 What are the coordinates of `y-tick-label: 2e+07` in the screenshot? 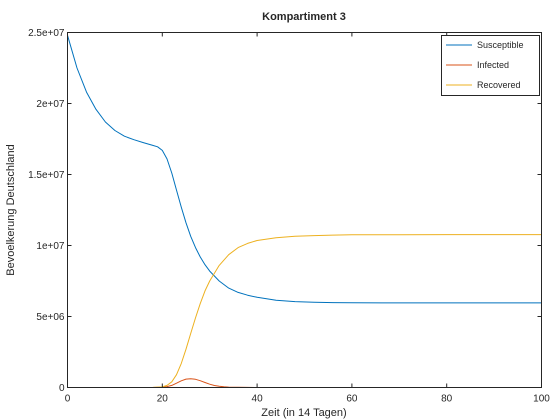 It's located at (50, 104).